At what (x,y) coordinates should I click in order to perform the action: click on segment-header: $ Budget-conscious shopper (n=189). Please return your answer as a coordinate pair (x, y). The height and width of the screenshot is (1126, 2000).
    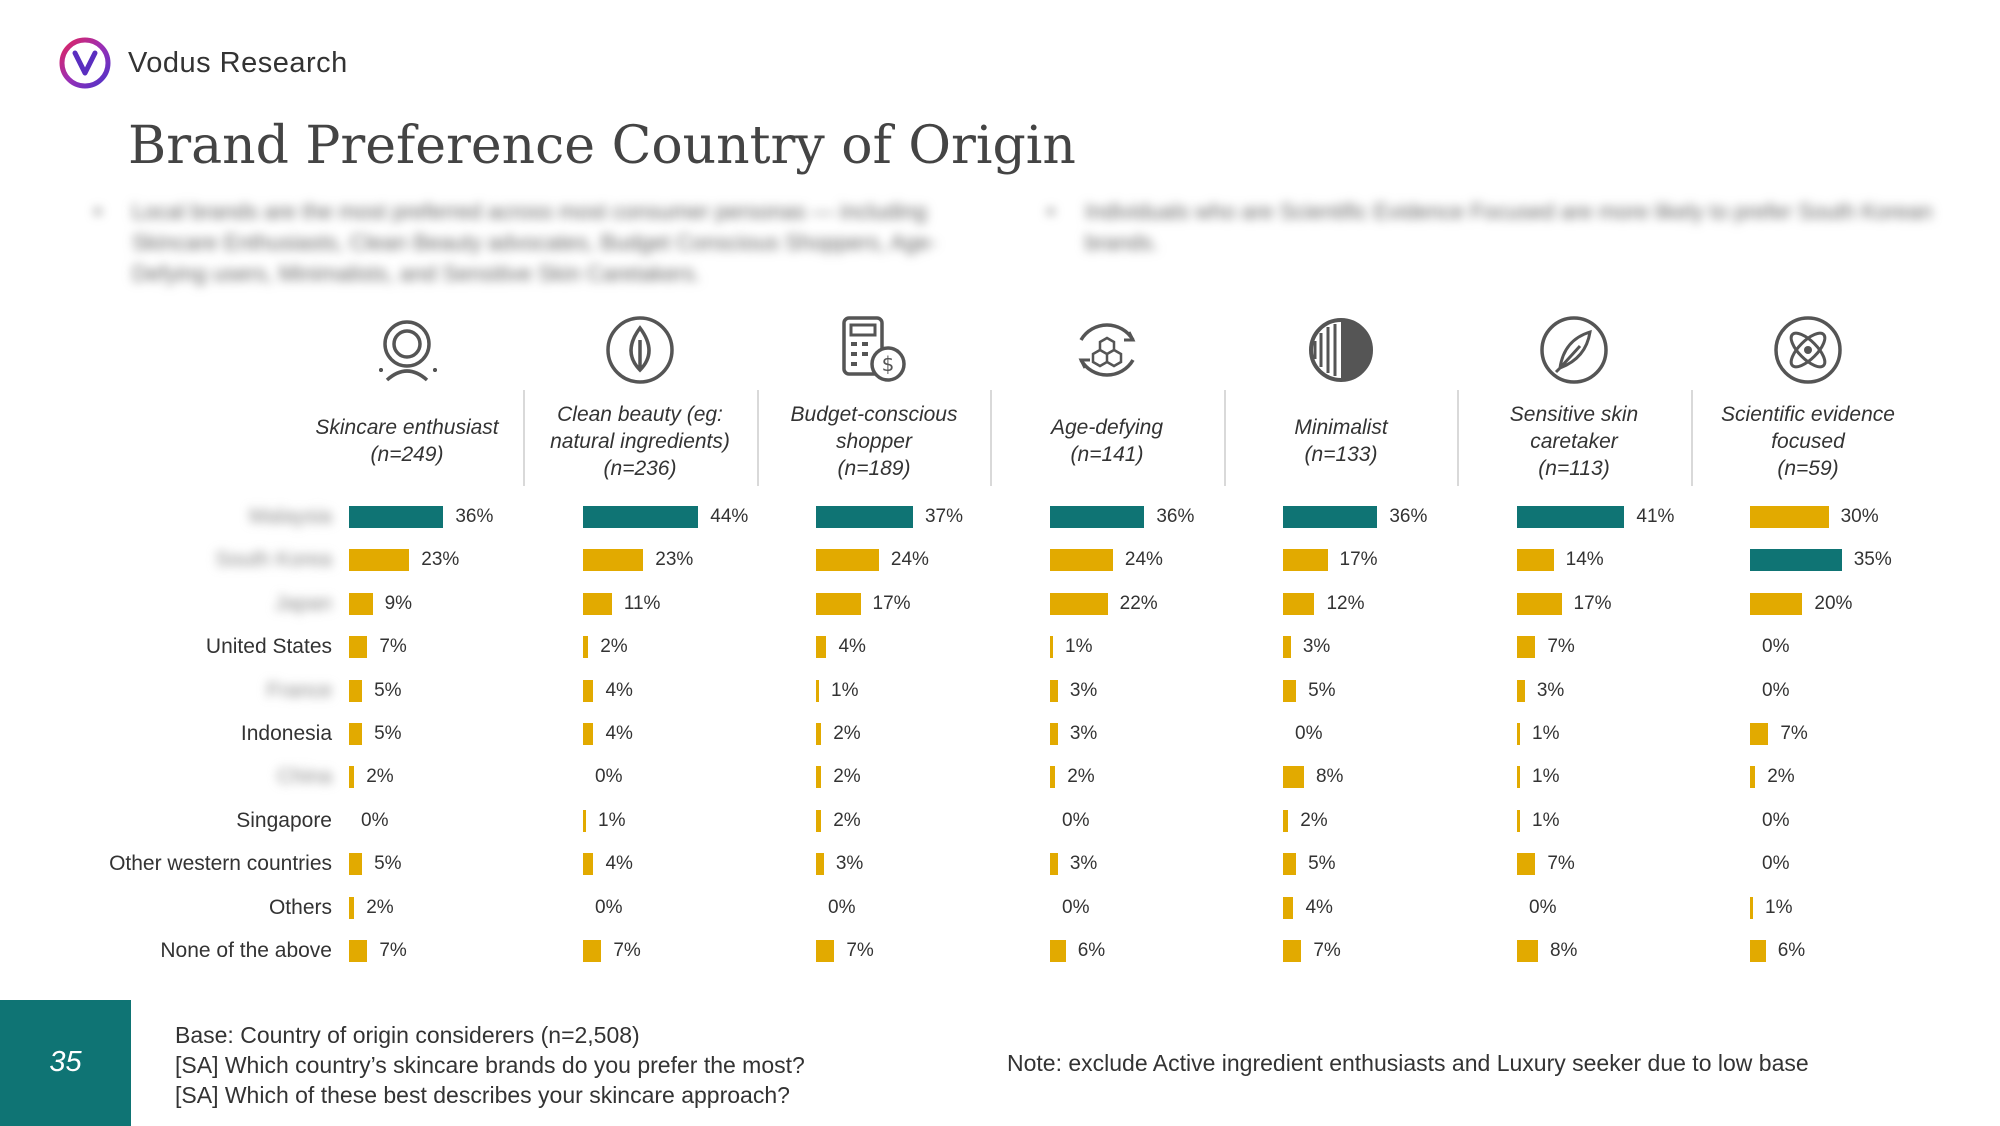
    Looking at the image, I should click on (874, 395).